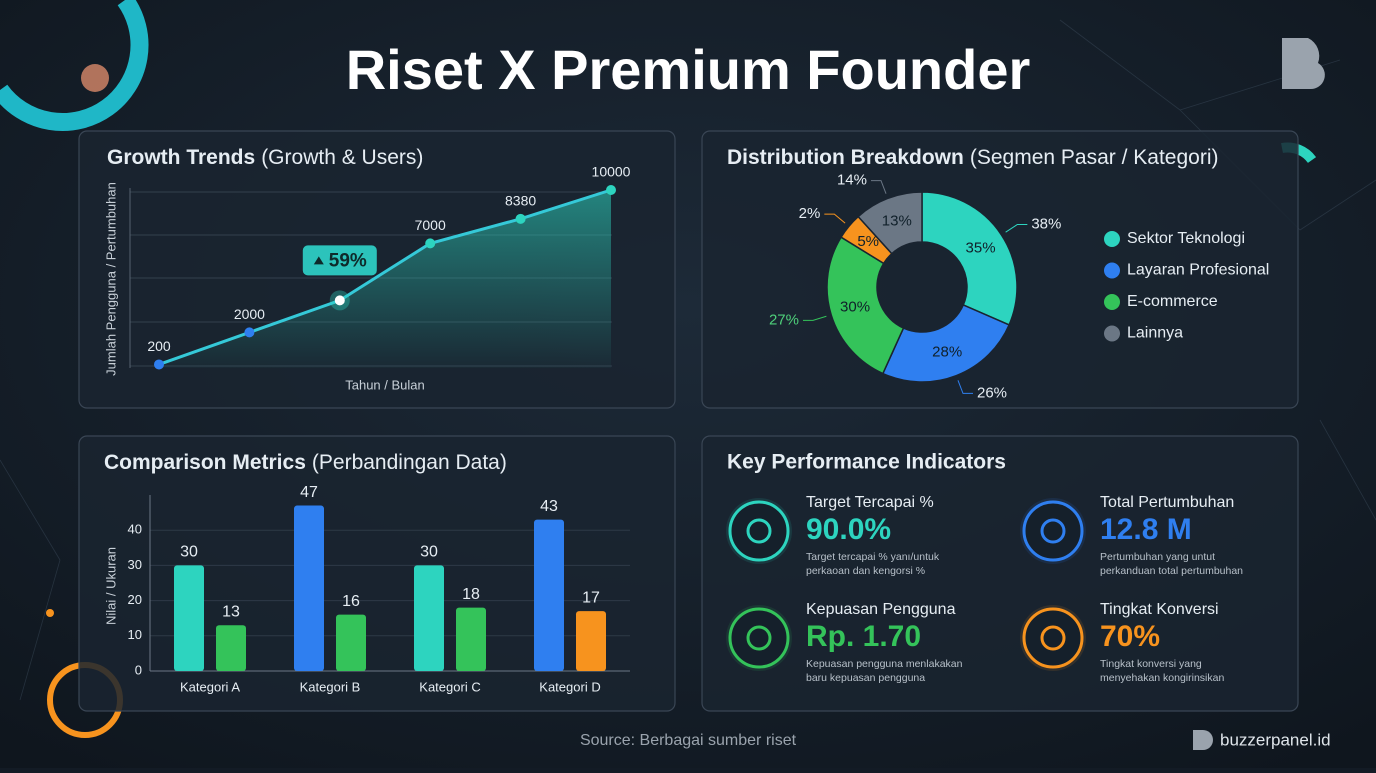 The height and width of the screenshot is (773, 1376). What do you see at coordinates (852, 180) in the screenshot?
I see `outer-label: 14%` at bounding box center [852, 180].